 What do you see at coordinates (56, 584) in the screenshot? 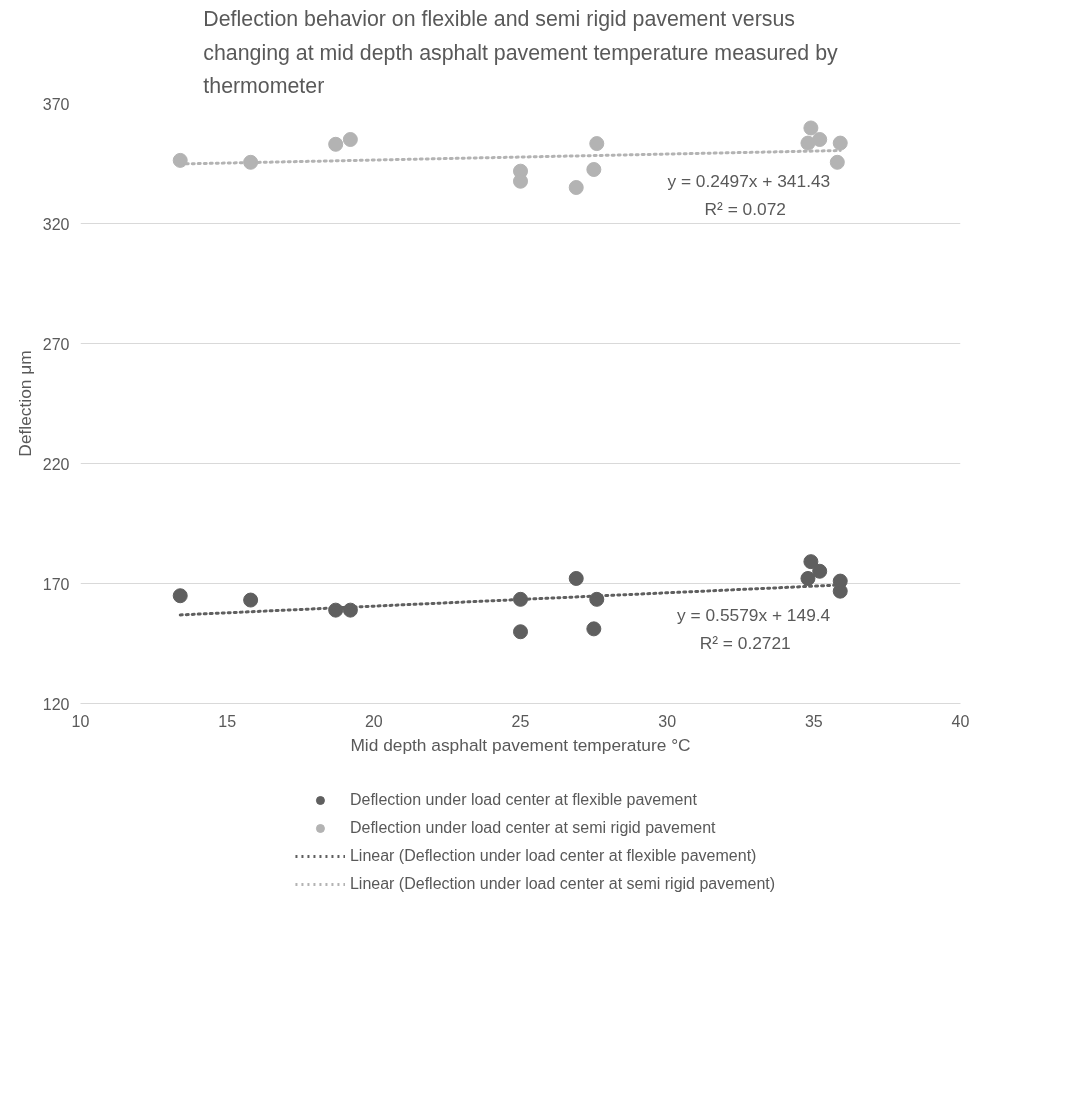
I see `y-tick-label: 170` at bounding box center [56, 584].